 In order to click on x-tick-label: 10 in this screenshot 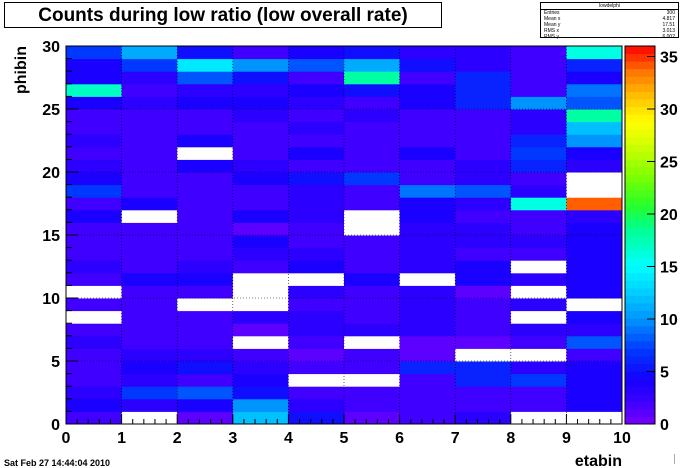, I will do `click(622, 438)`.